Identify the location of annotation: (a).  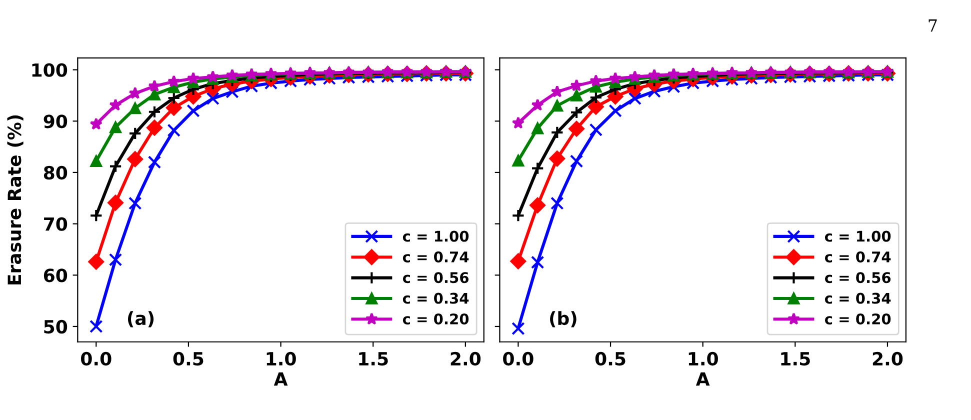
(141, 319).